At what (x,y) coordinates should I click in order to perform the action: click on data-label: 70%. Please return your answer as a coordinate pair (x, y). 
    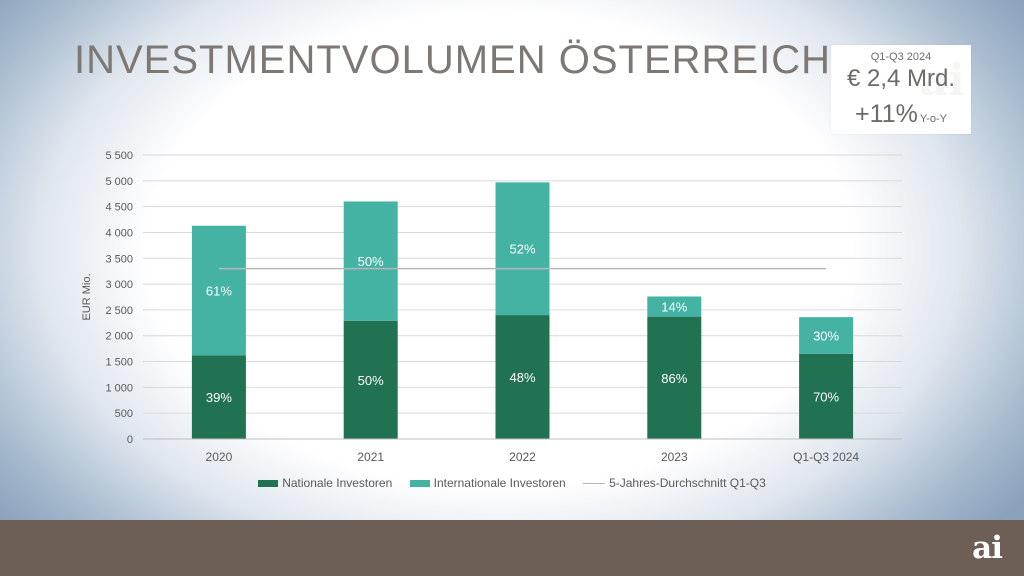
    Looking at the image, I should click on (826, 396).